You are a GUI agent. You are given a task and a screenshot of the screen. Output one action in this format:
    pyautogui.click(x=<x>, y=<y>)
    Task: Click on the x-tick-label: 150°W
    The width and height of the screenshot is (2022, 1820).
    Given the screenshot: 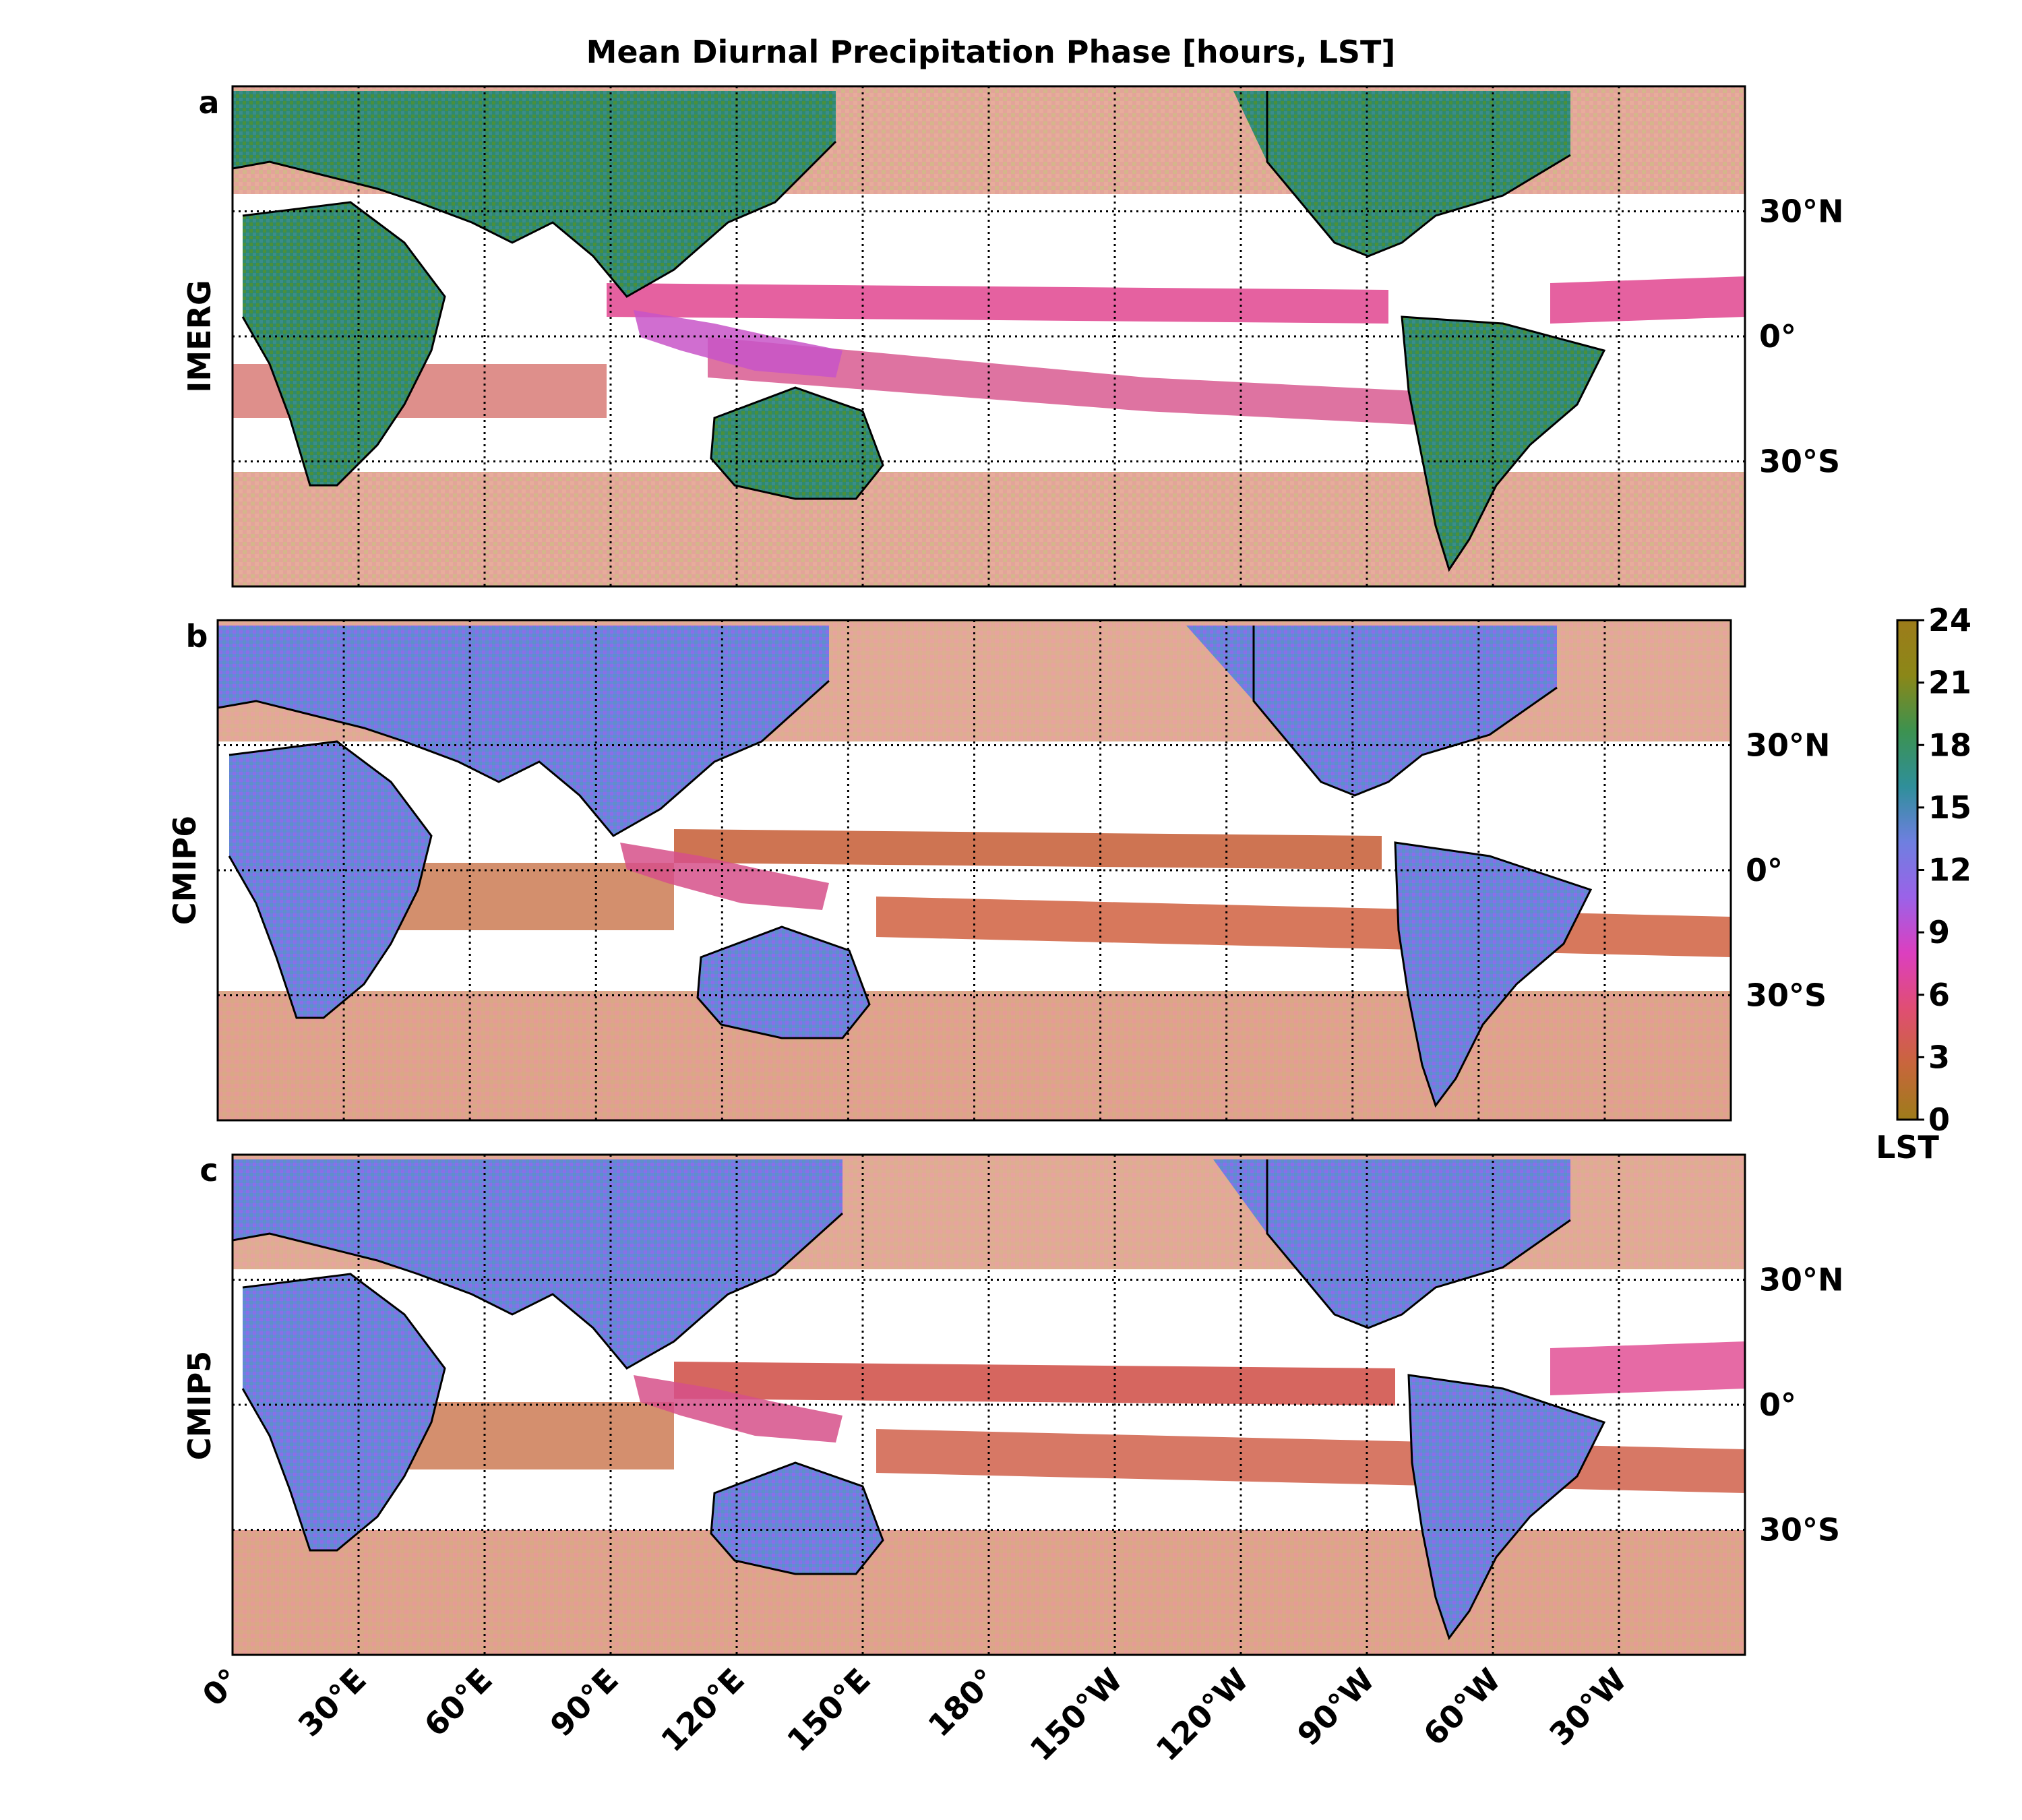 What is the action you would take?
    pyautogui.click(x=1076, y=1715)
    